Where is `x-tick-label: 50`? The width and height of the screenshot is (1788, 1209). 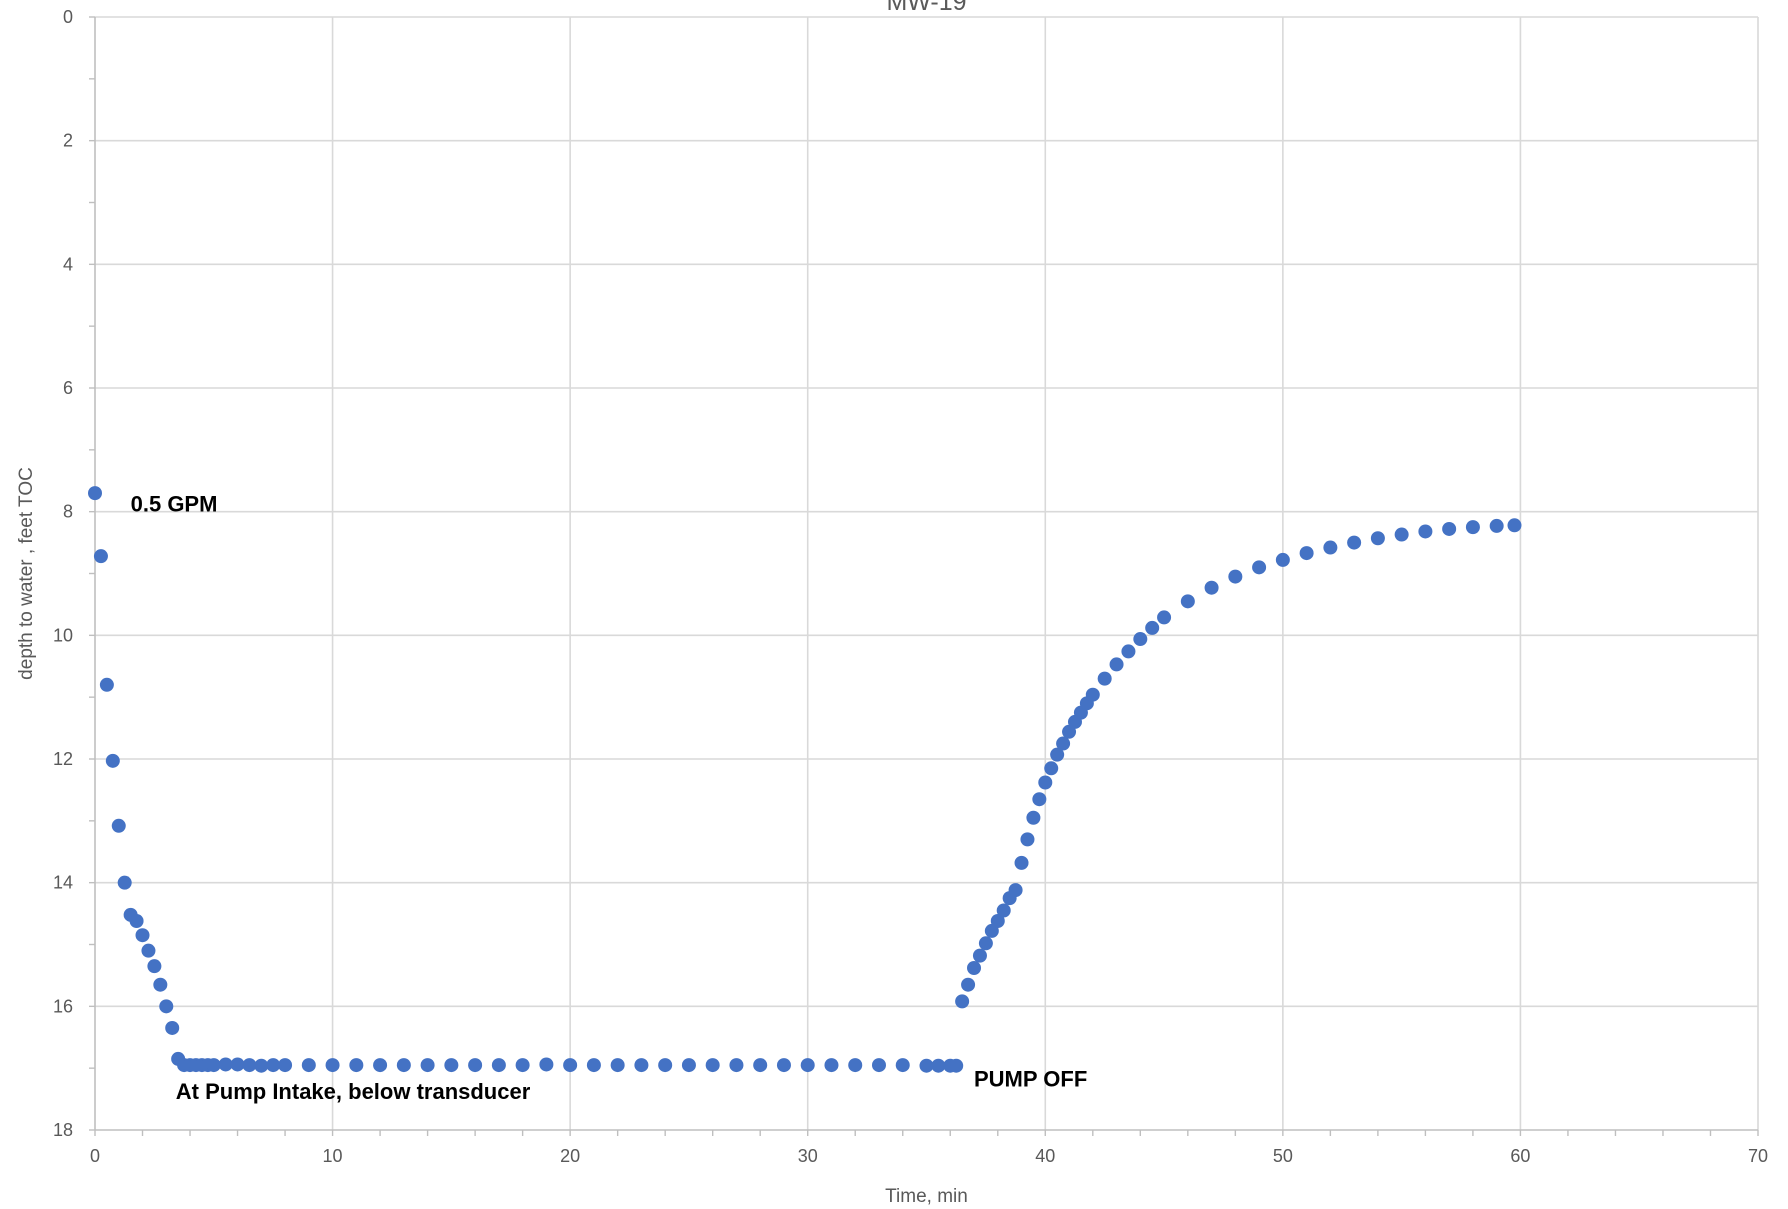
x-tick-label: 50 is located at coordinates (1283, 1156).